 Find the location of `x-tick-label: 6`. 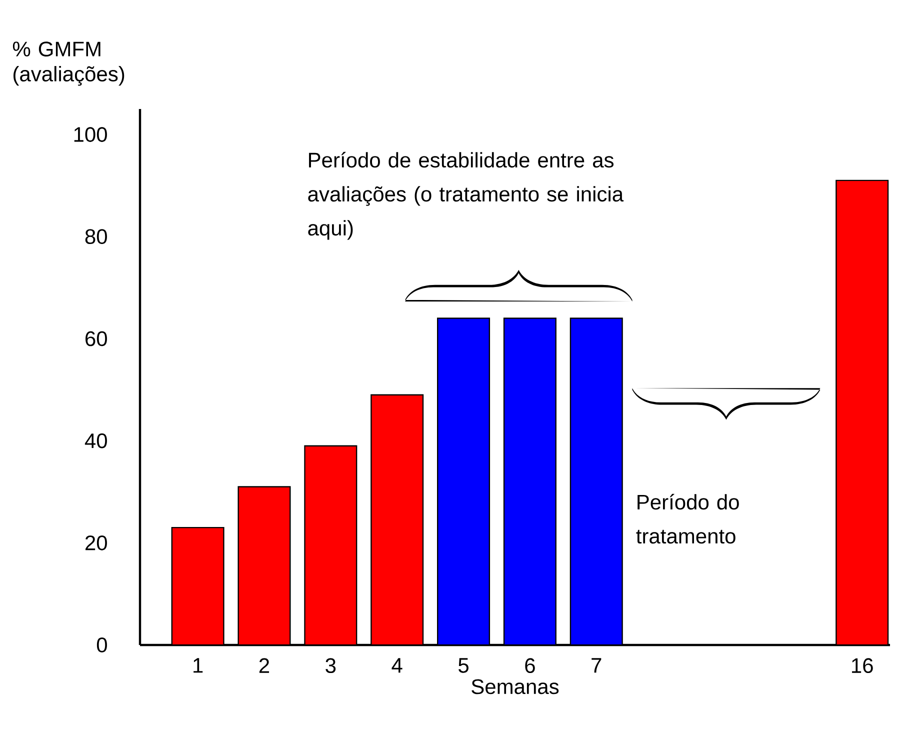

x-tick-label: 6 is located at coordinates (530, 666).